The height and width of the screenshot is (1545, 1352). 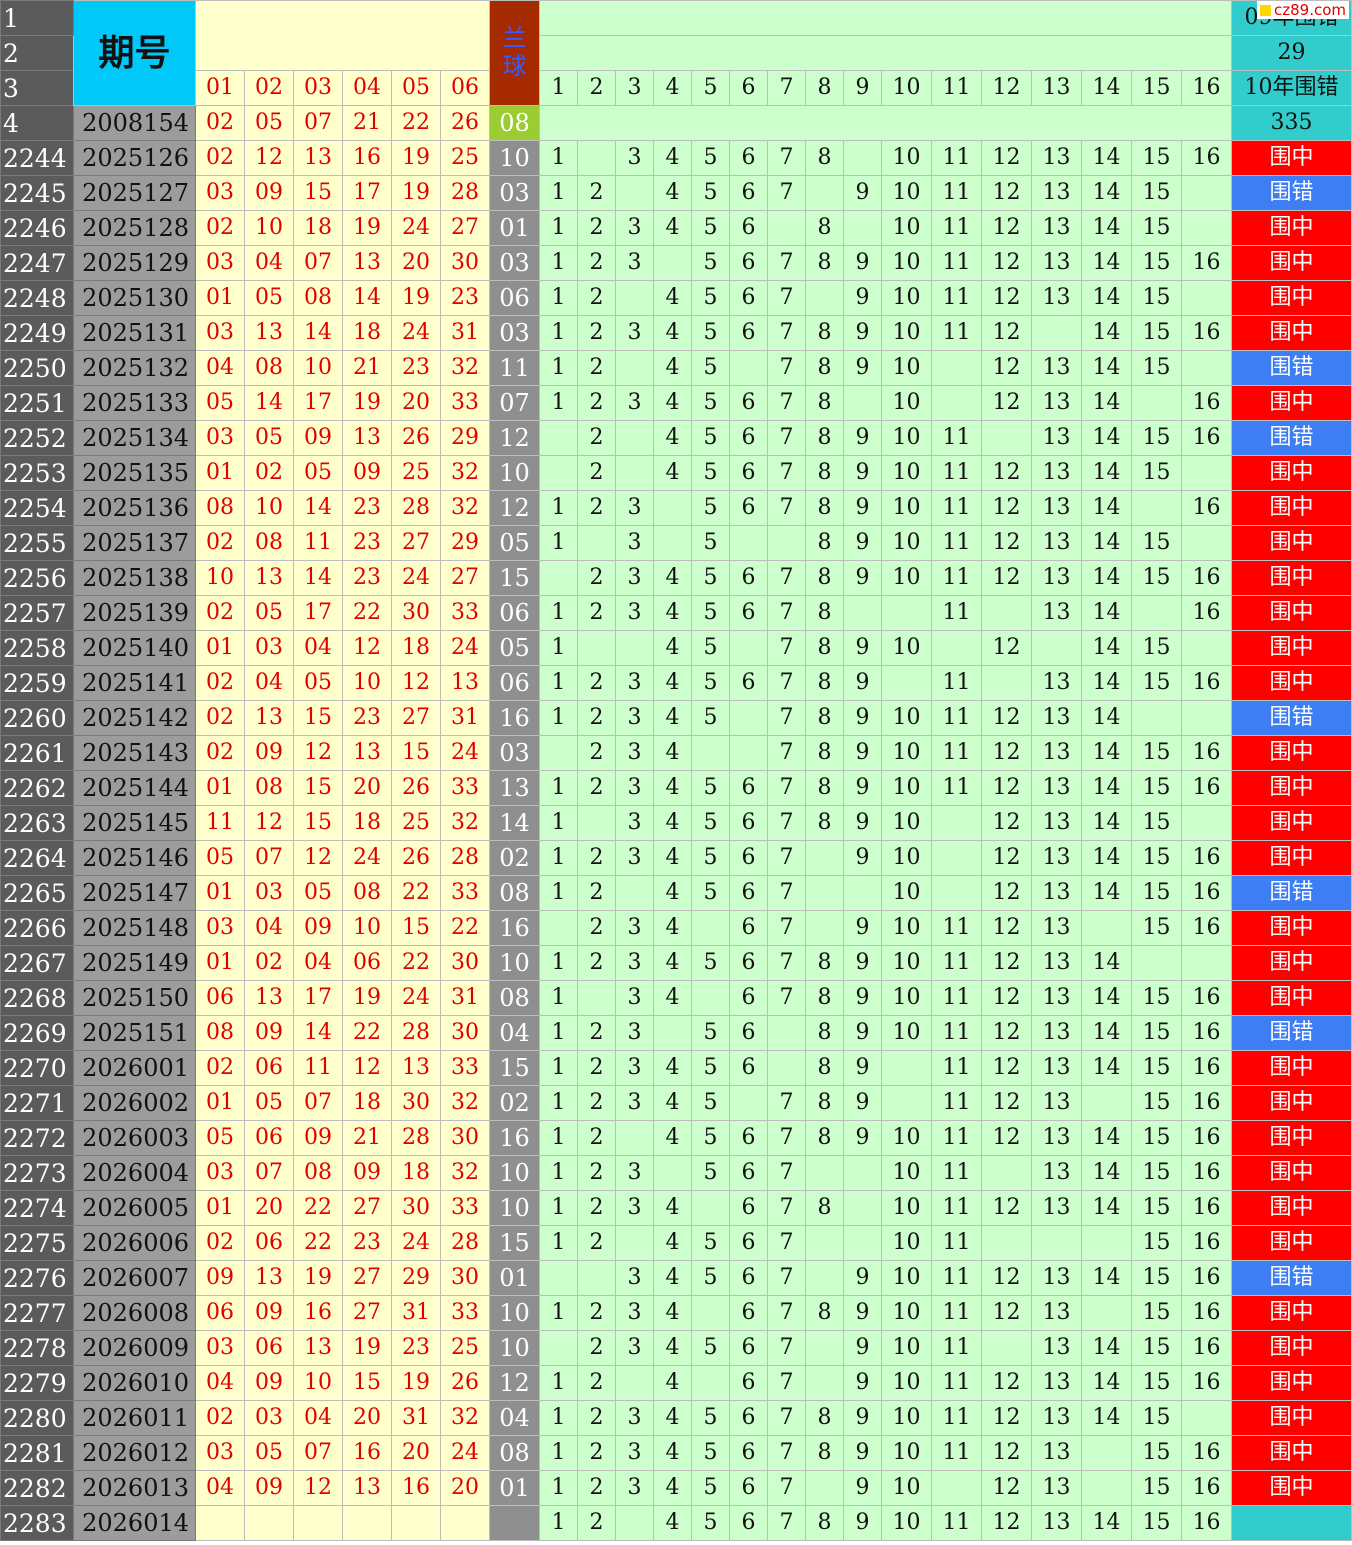 What do you see at coordinates (134, 718) in the screenshot?
I see `issue-cell: 2025142` at bounding box center [134, 718].